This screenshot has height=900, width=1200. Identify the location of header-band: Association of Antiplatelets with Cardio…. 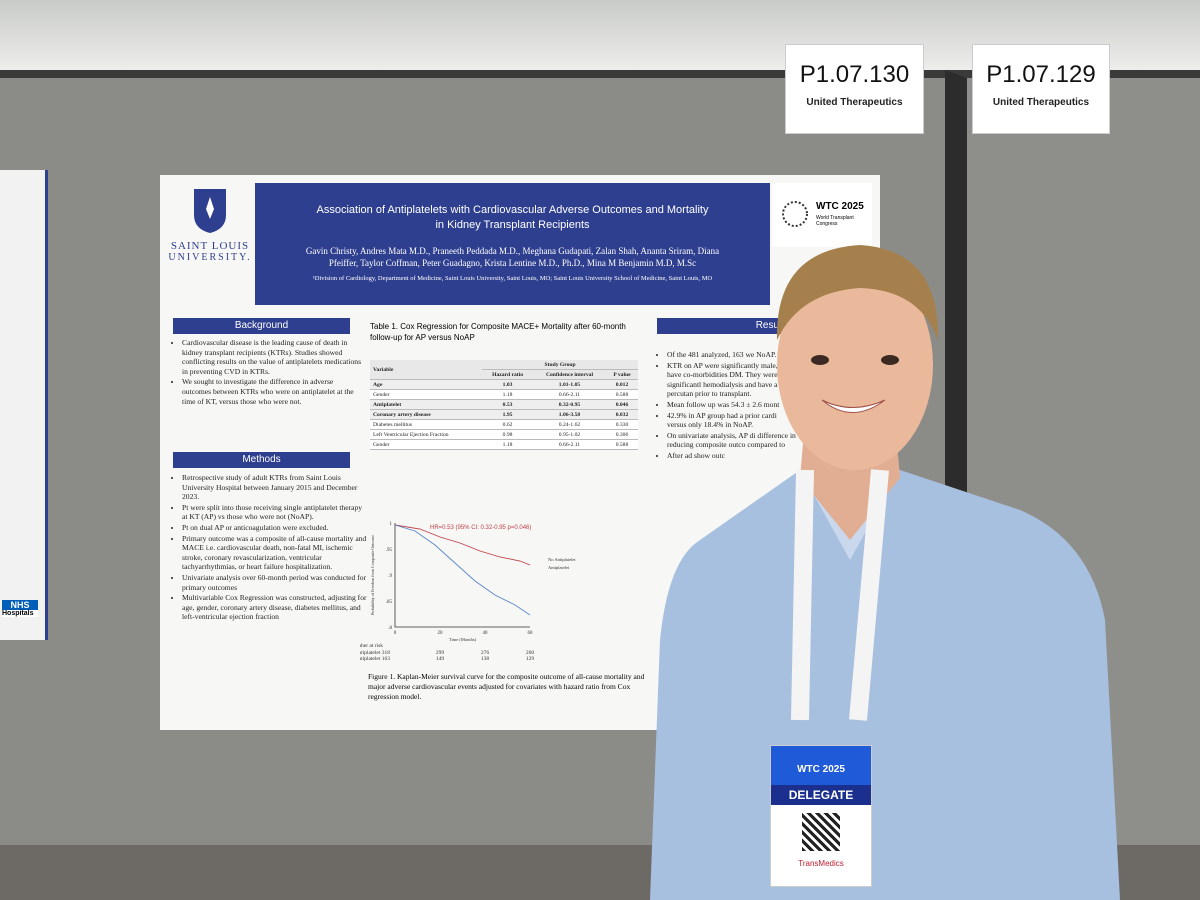
(512, 244).